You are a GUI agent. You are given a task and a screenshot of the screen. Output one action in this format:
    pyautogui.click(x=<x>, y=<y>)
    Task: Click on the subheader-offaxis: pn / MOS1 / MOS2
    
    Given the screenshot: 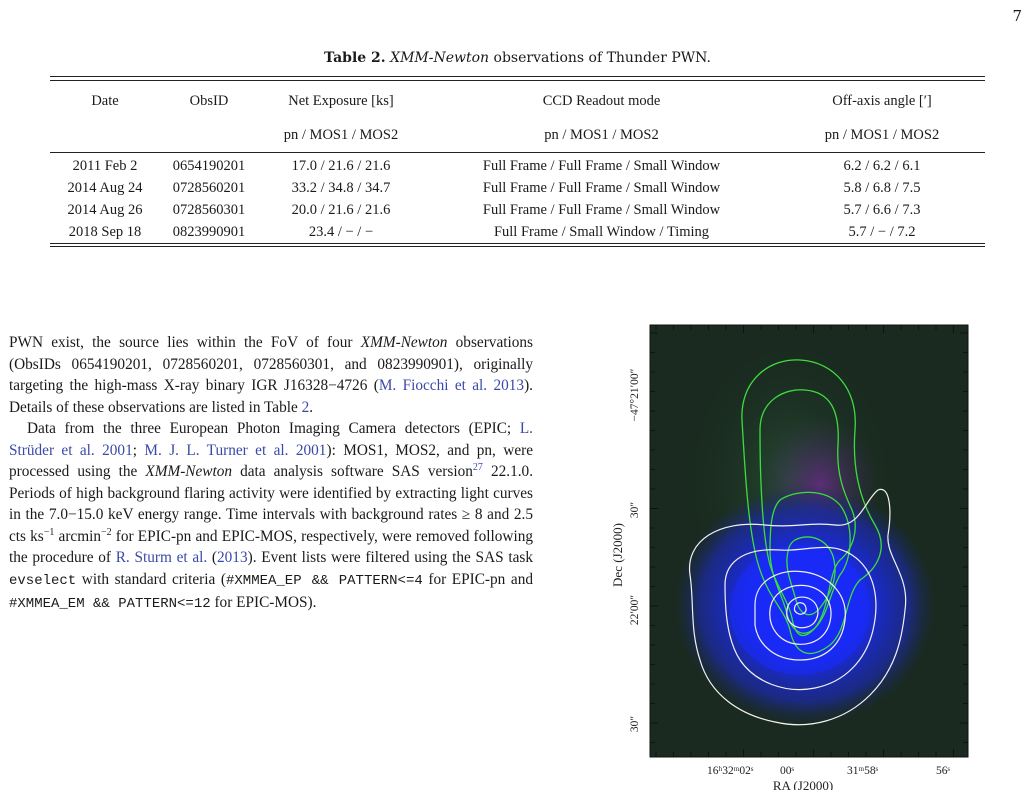 What is the action you would take?
    pyautogui.click(x=882, y=134)
    